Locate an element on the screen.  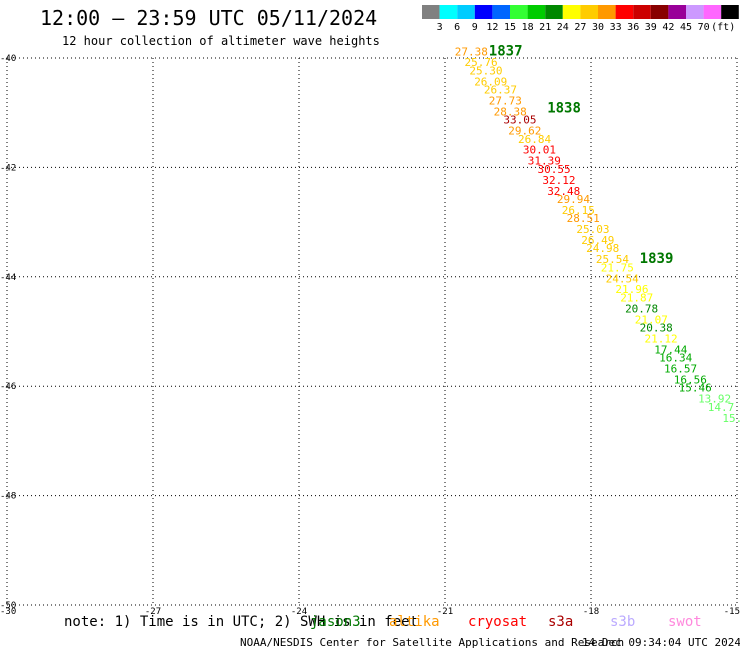
chart-title: 12:00 – 23:59 UTC 05/11/2024 is located at coordinates (209, 18).